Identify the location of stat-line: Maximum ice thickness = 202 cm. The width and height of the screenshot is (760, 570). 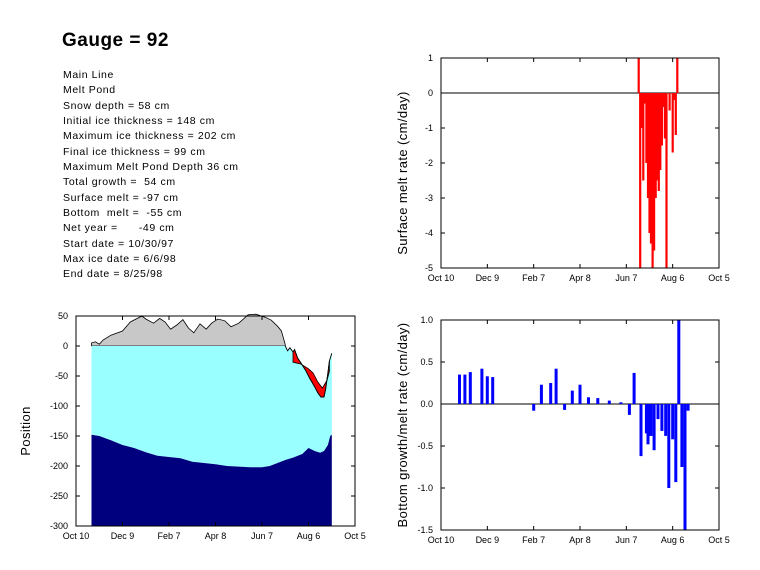
(149, 136).